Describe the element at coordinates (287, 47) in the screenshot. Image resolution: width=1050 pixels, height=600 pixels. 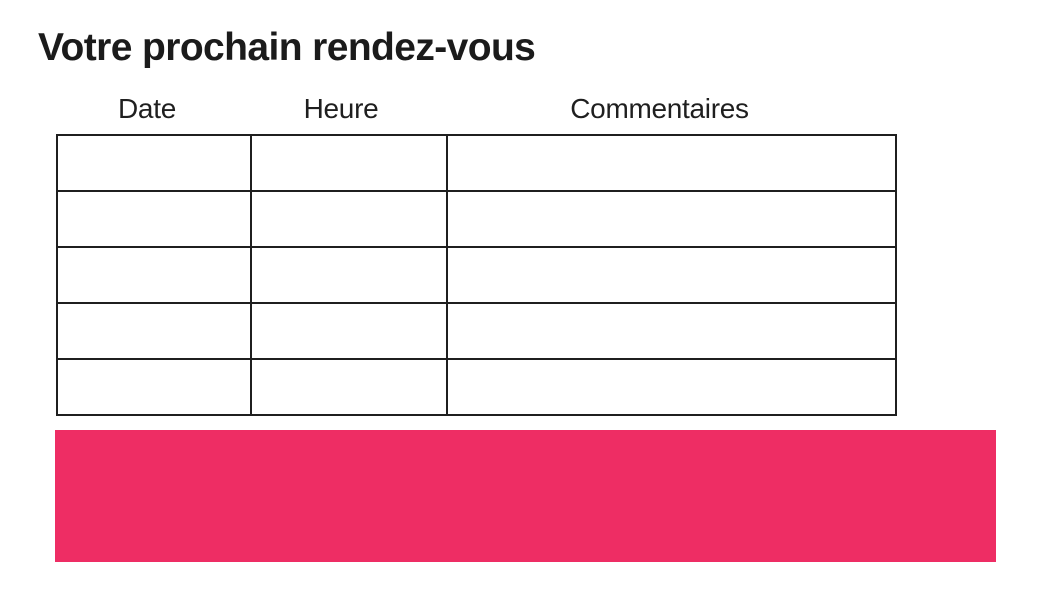
I see `page-title: Votre prochain rendez-vous` at that location.